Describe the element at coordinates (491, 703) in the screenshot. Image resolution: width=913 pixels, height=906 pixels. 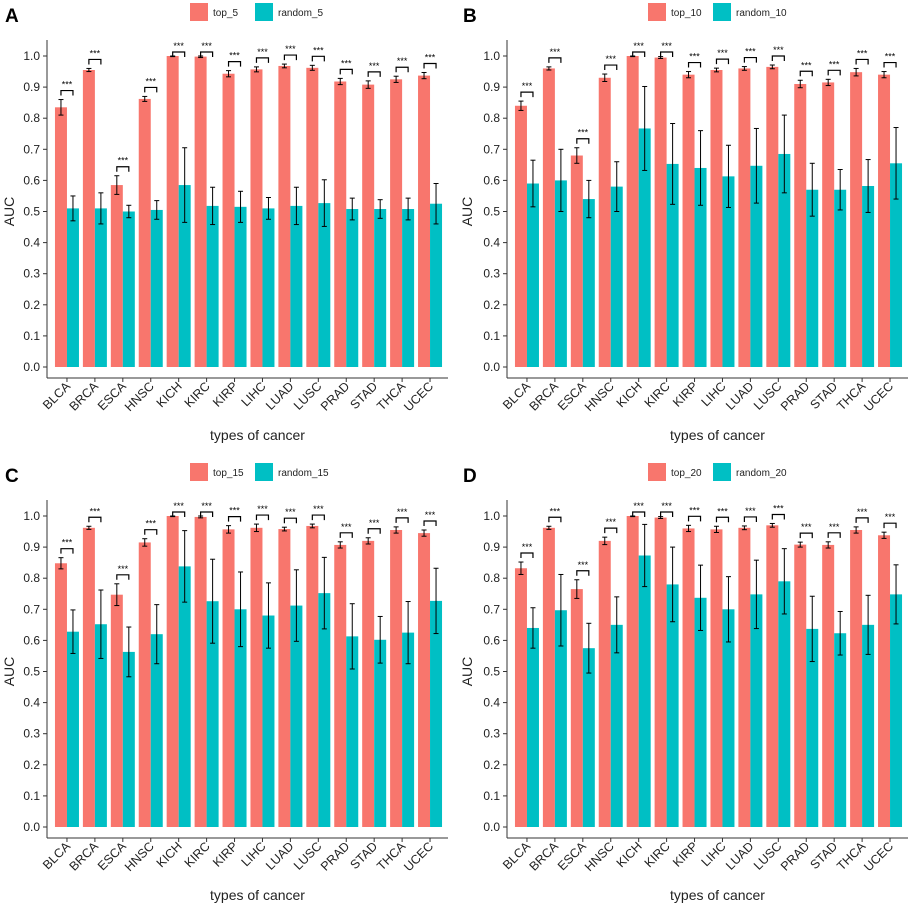
I see `y-tick-label: 0.4` at that location.